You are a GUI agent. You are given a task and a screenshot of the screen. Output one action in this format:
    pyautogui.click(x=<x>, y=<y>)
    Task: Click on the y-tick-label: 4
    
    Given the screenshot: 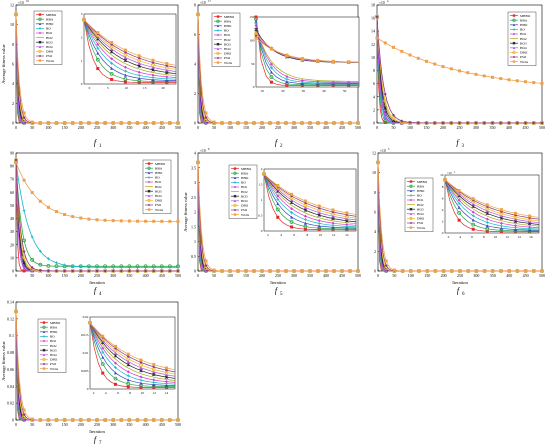 What is the action you would take?
    pyautogui.click(x=13, y=83)
    